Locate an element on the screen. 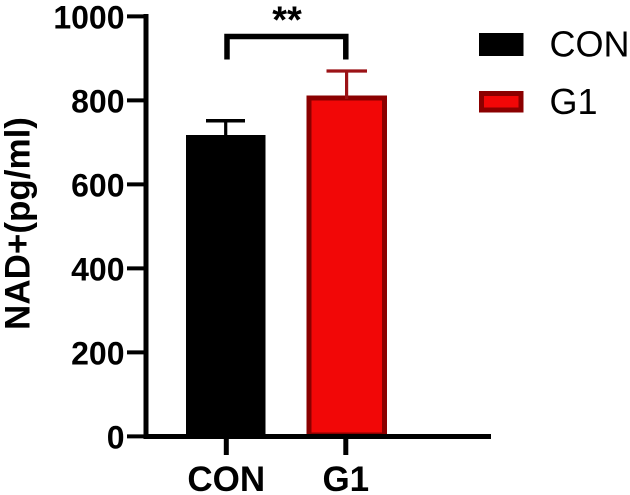  svg-text: 1000 is located at coordinates (88, 17).